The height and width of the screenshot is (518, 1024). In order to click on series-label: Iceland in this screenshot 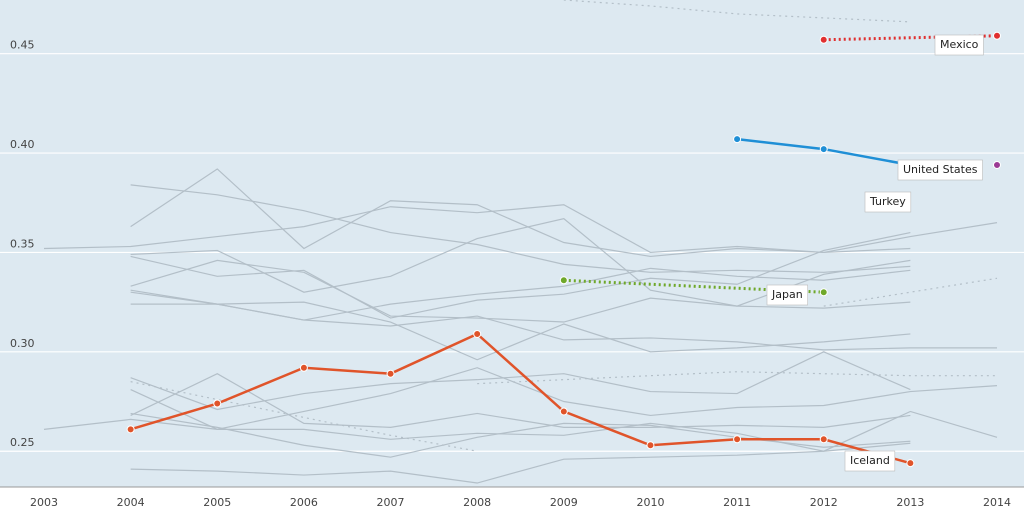, I will do `click(870, 461)`.